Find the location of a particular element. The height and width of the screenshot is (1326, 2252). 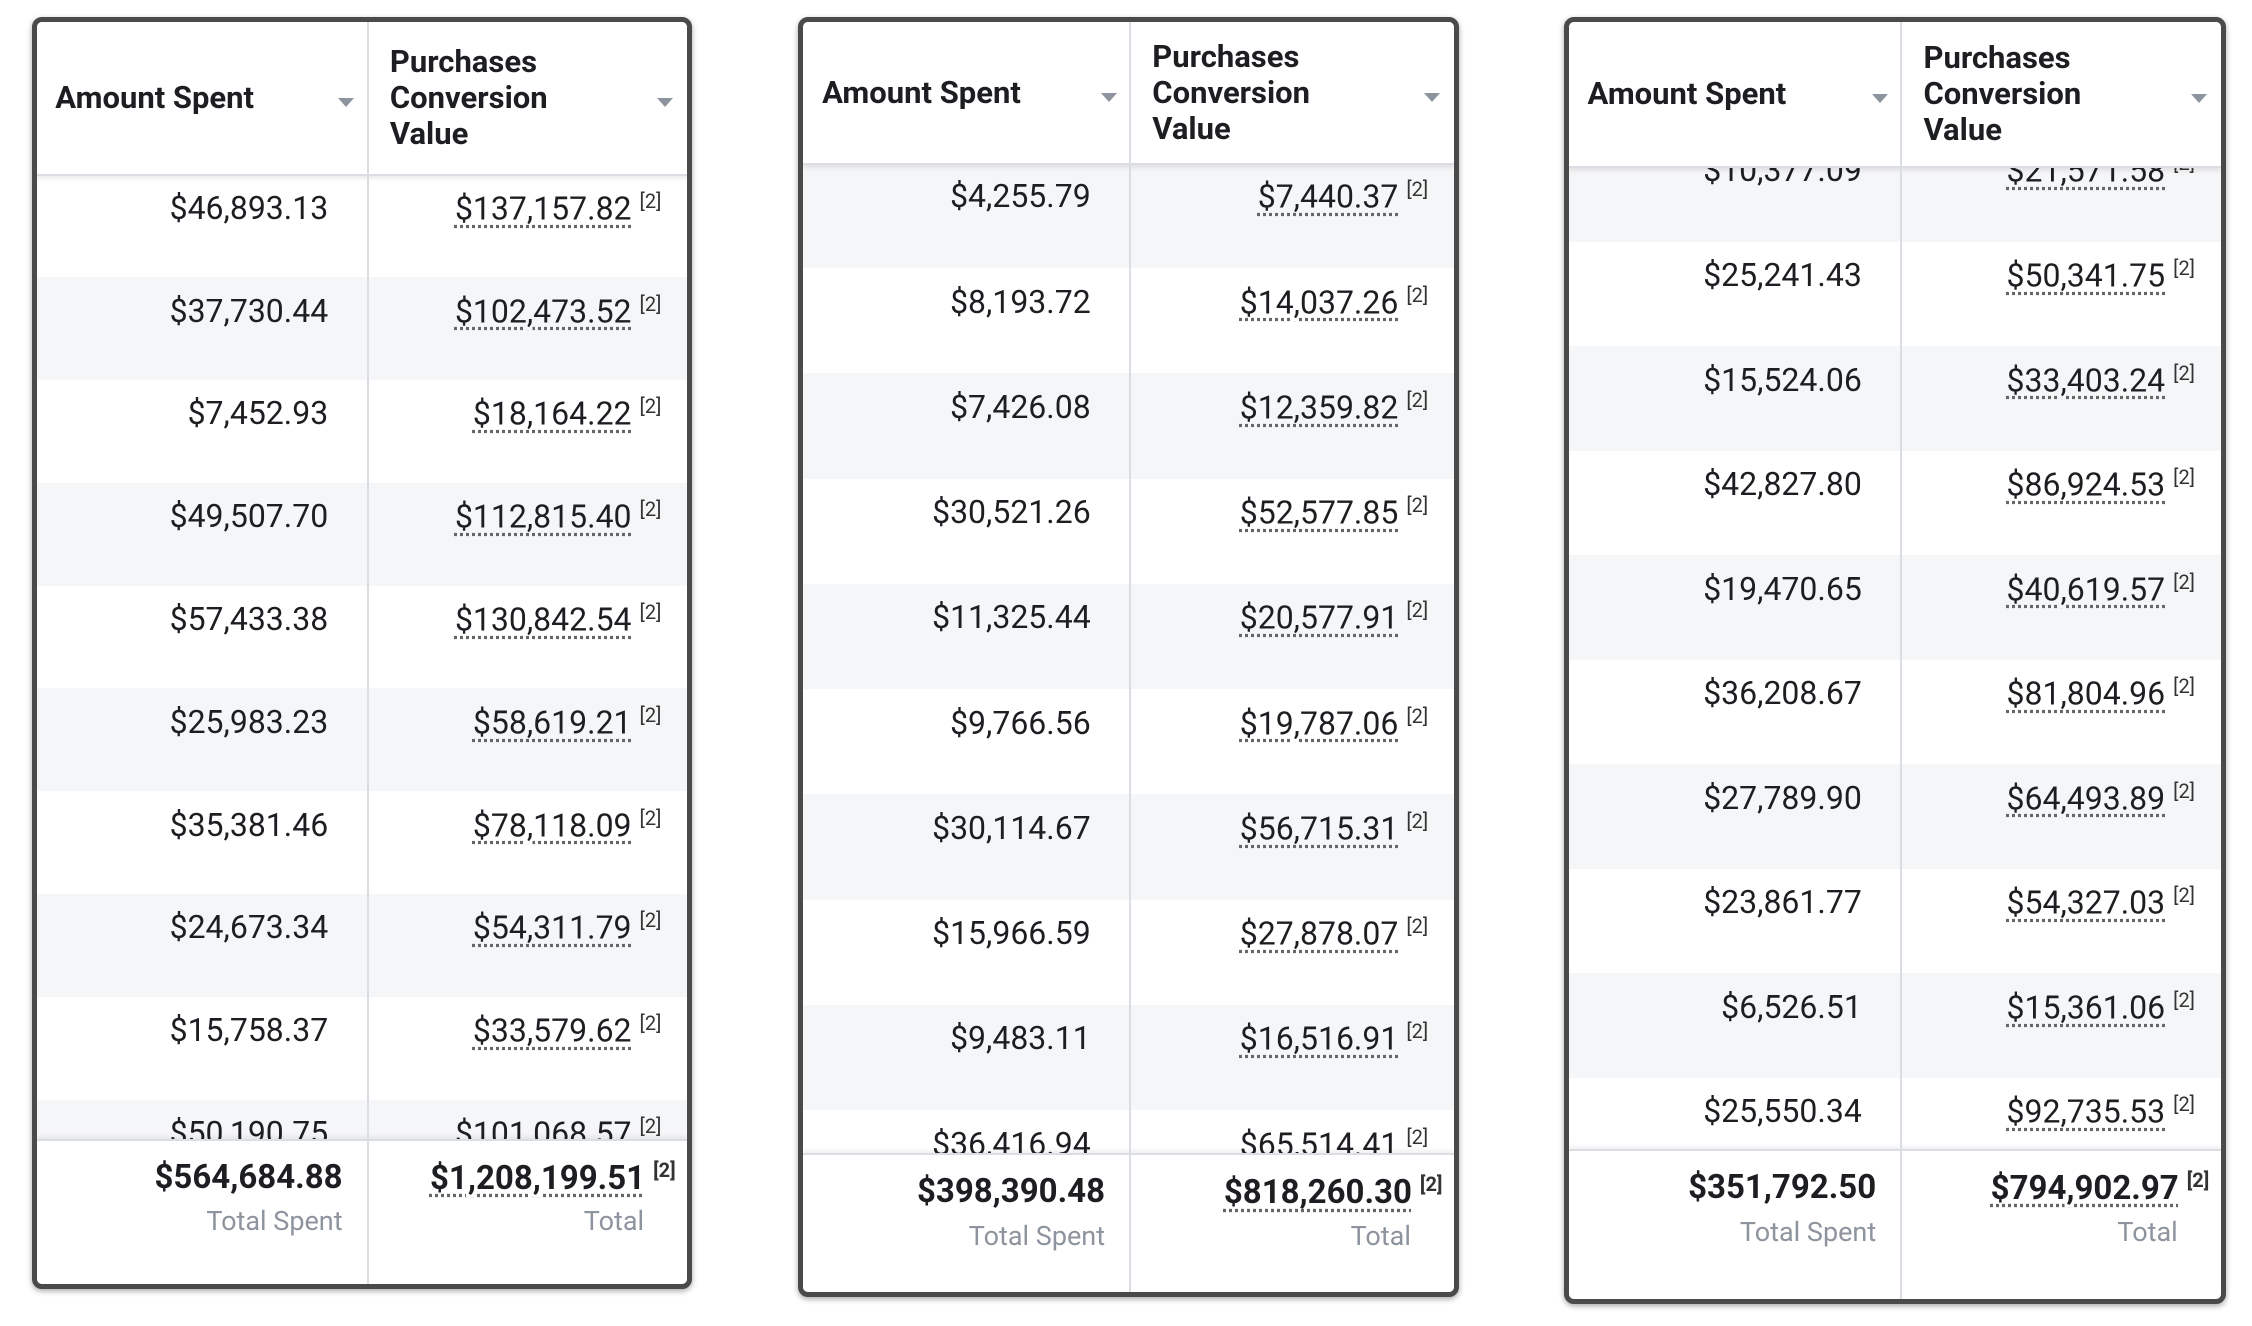

conversion-value: $56,715.31 [2] is located at coordinates (1334, 828).